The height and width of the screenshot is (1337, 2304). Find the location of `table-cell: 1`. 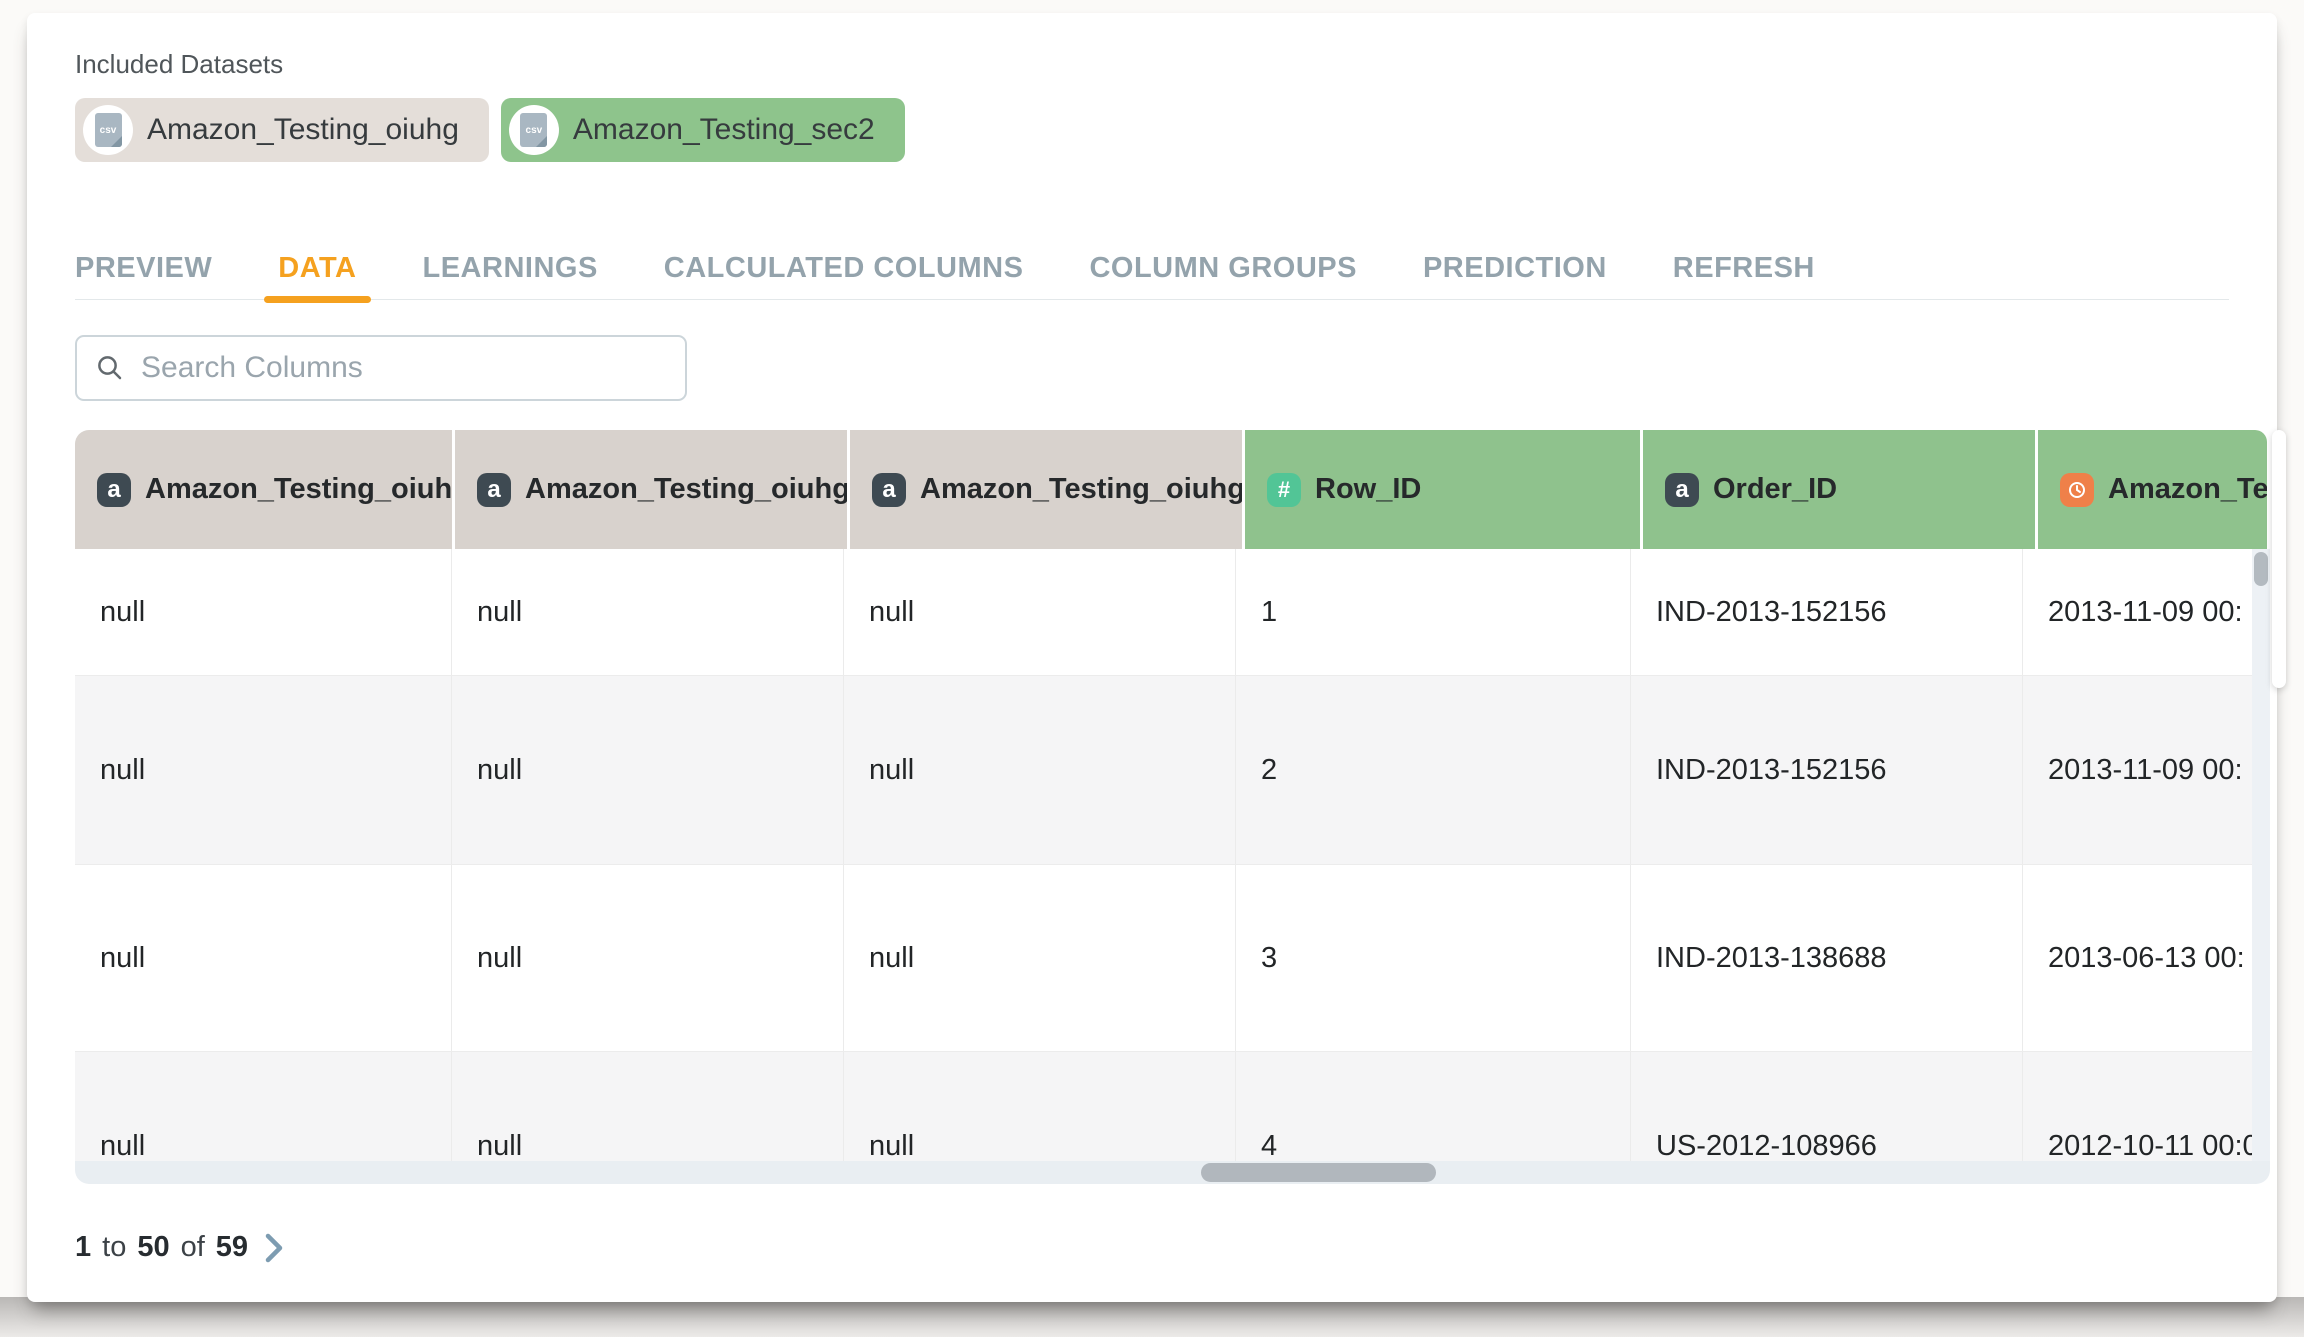

table-cell: 1 is located at coordinates (1433, 612).